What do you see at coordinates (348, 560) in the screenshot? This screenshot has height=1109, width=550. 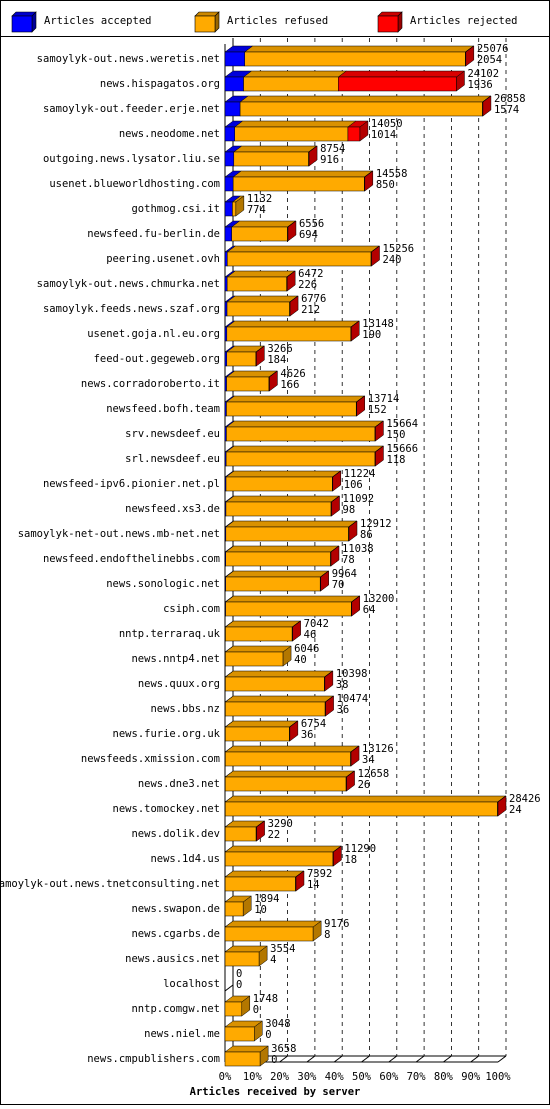 I see `accepted-label: 78` at bounding box center [348, 560].